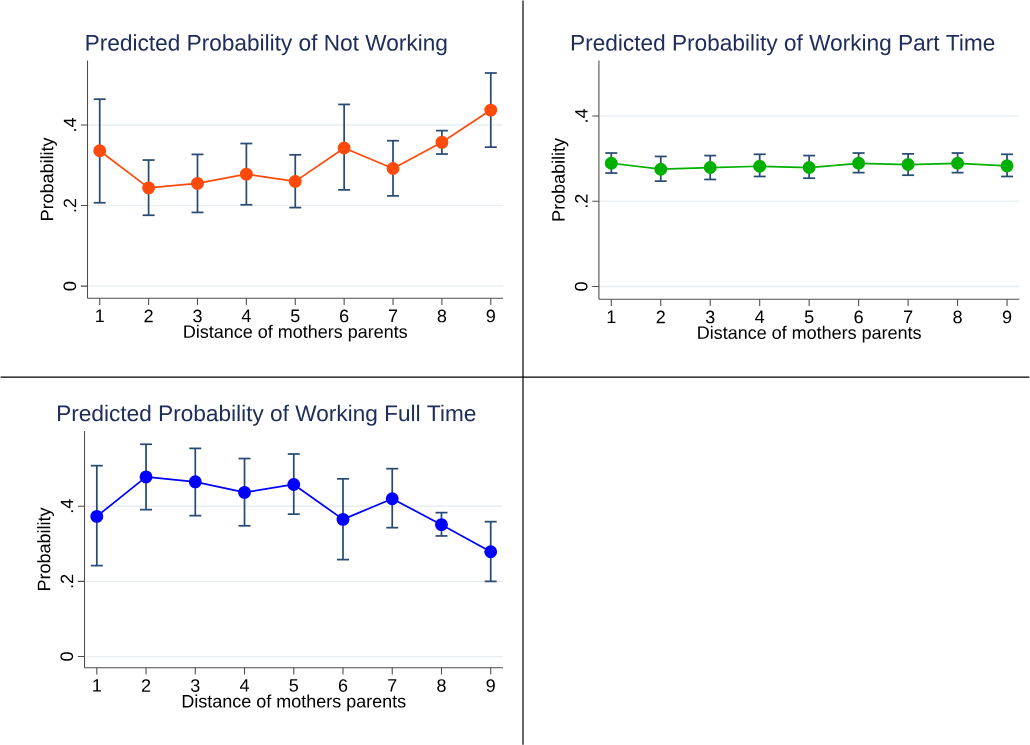 Image resolution: width=1030 pixels, height=745 pixels. Describe the element at coordinates (266, 44) in the screenshot. I see `chart-title: Predicted Probability of Not Working` at that location.